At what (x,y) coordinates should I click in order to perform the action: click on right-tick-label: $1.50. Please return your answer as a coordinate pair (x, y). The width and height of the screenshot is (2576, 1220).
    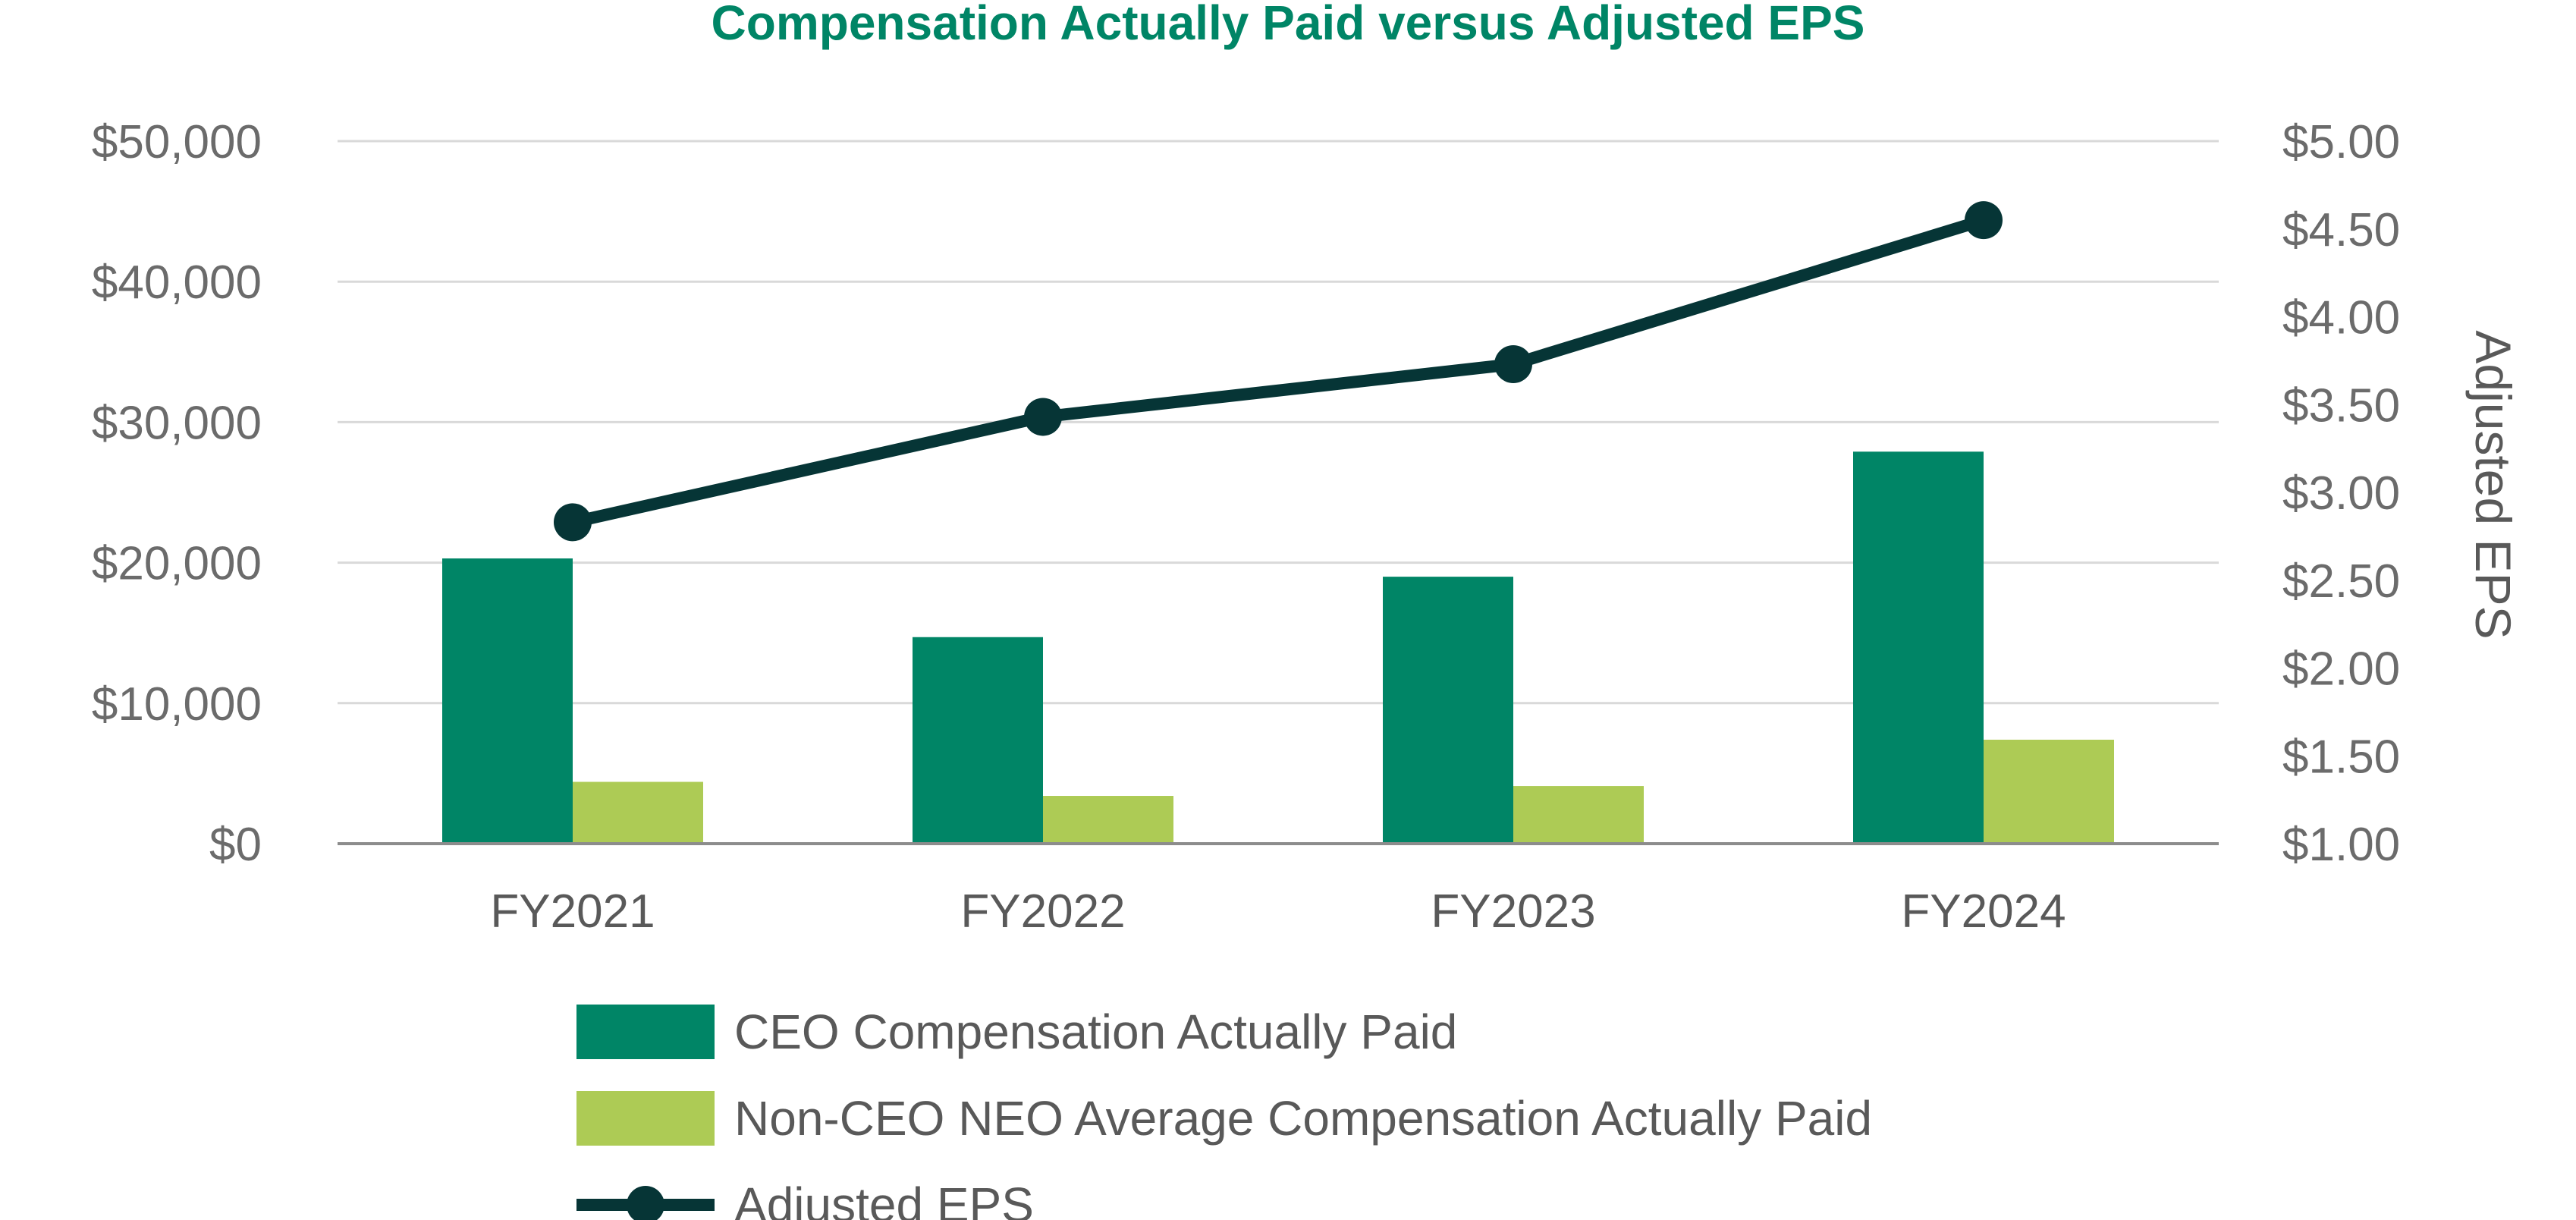
    Looking at the image, I should click on (2341, 757).